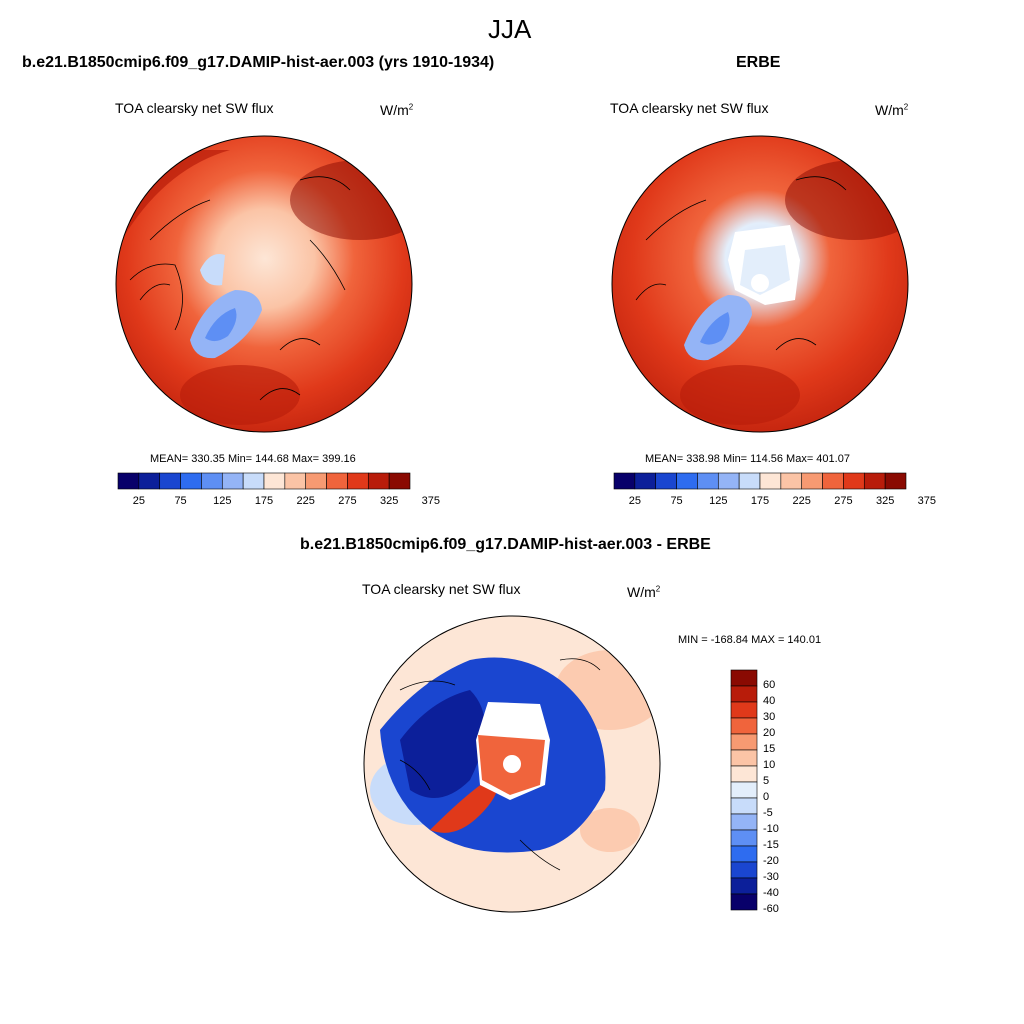 The image size is (1024, 1024). I want to click on obs-stats: MEAN= 338.98 Min= 114.56 Max= 401.07, so click(747, 459).